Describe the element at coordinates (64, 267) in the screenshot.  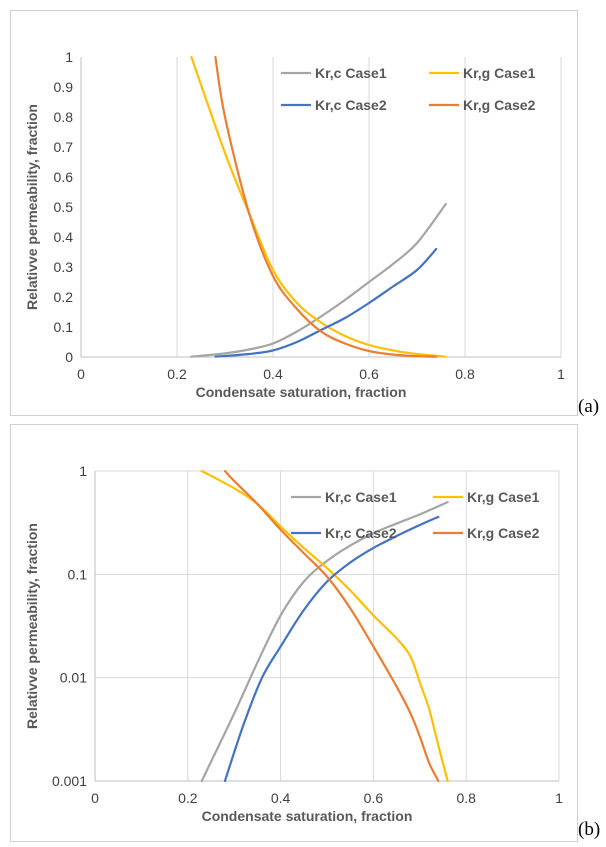
I see `y-tick-label: 0.3` at that location.